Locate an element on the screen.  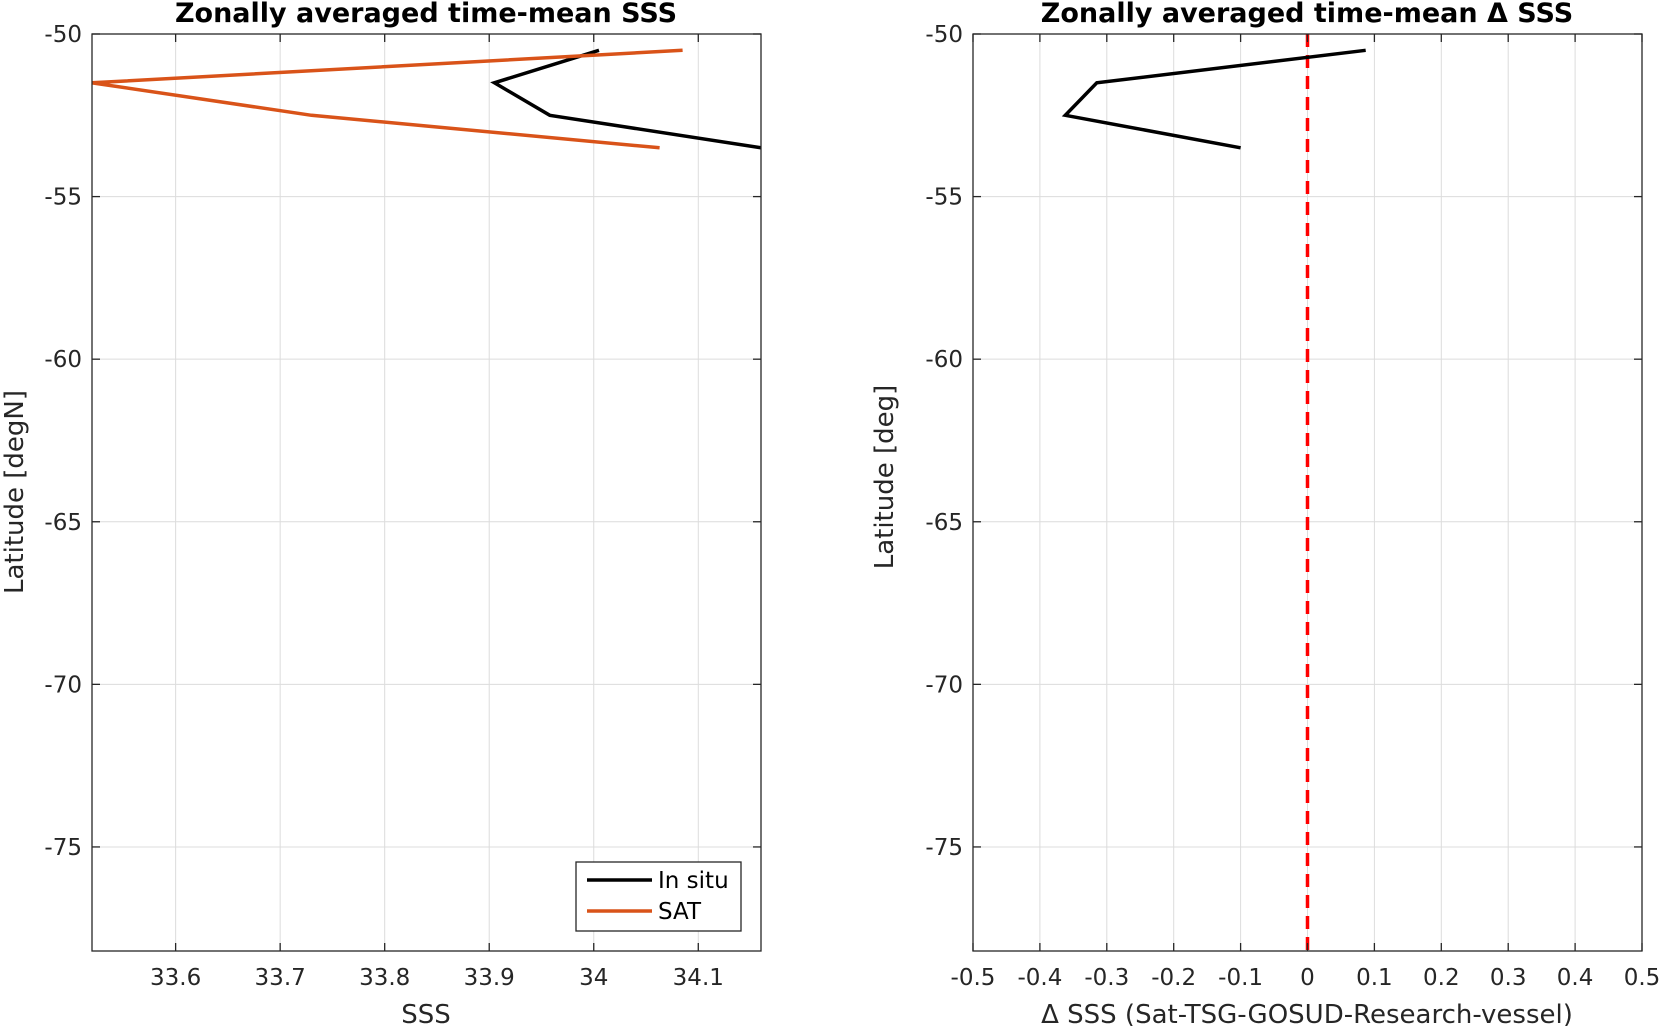
right-x-tick-label: 0.5 is located at coordinates (1642, 978).